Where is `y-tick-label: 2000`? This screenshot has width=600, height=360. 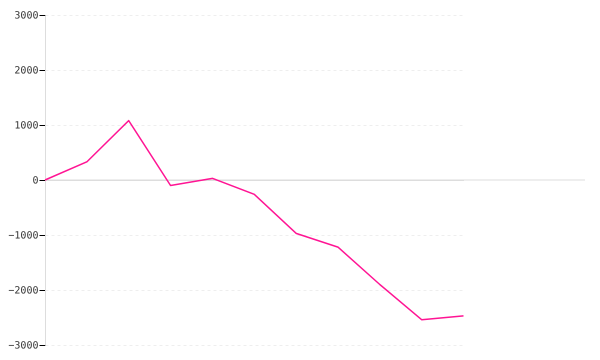 y-tick-label: 2000 is located at coordinates (26, 71).